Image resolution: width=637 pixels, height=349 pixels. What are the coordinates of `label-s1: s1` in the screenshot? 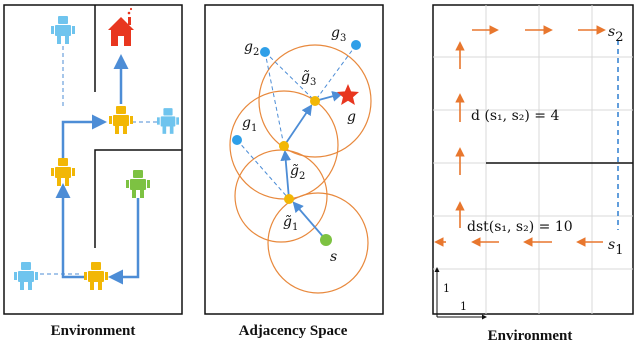 It's located at (615, 247).